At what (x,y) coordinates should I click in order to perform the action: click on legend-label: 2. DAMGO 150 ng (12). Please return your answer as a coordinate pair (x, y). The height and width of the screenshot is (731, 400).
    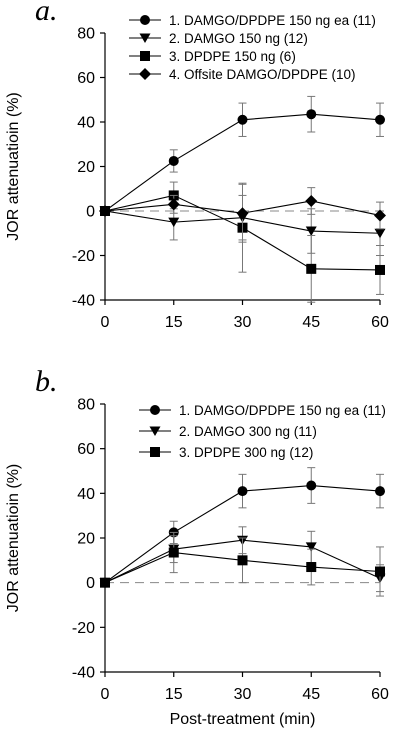
    Looking at the image, I should click on (238, 38).